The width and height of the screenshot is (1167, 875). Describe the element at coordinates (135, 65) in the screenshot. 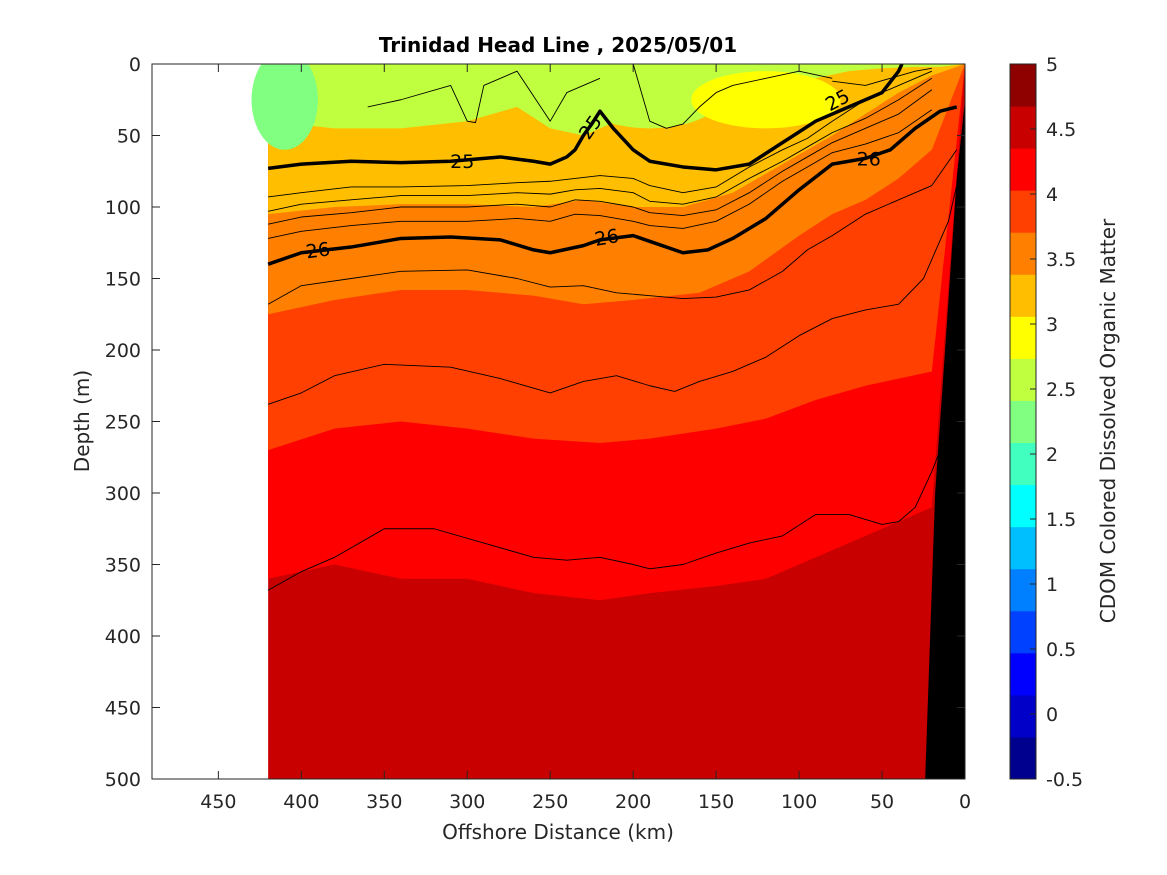

I see `y-tick-label: 0` at that location.